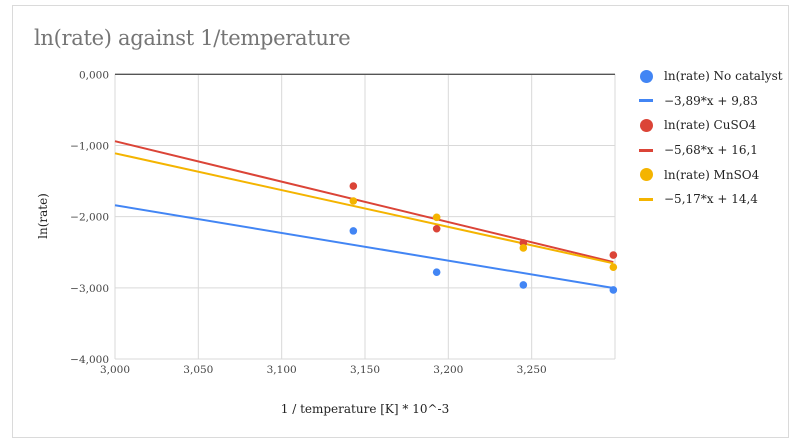 This screenshot has height=442, width=800. I want to click on x-tick-label: 3,050, so click(198, 370).